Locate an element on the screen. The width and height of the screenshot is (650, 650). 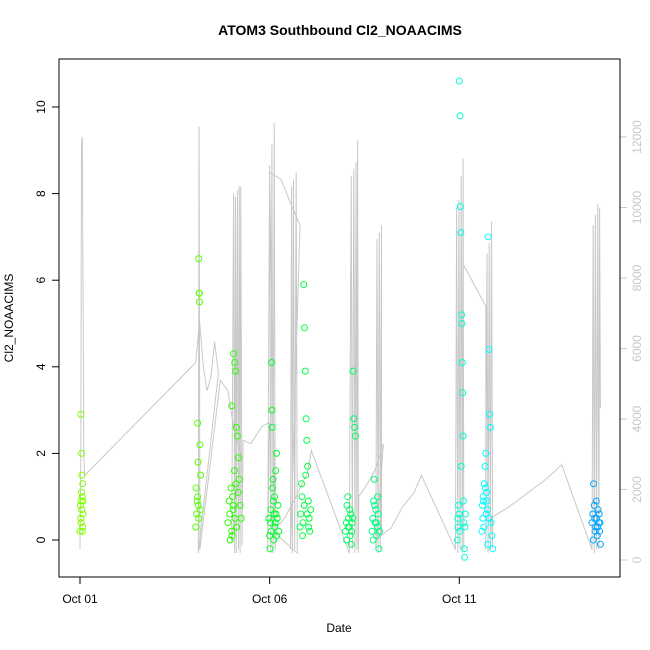
chart-title: ATOM3 Southbound Cl2_NOAACIMS is located at coordinates (340, 30).